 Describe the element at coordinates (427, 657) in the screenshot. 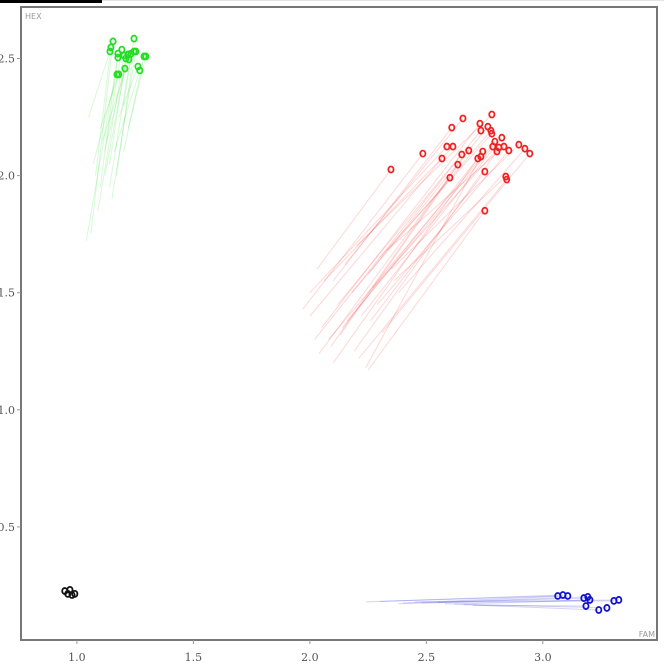

I see `x-tick-label: 2.5` at that location.